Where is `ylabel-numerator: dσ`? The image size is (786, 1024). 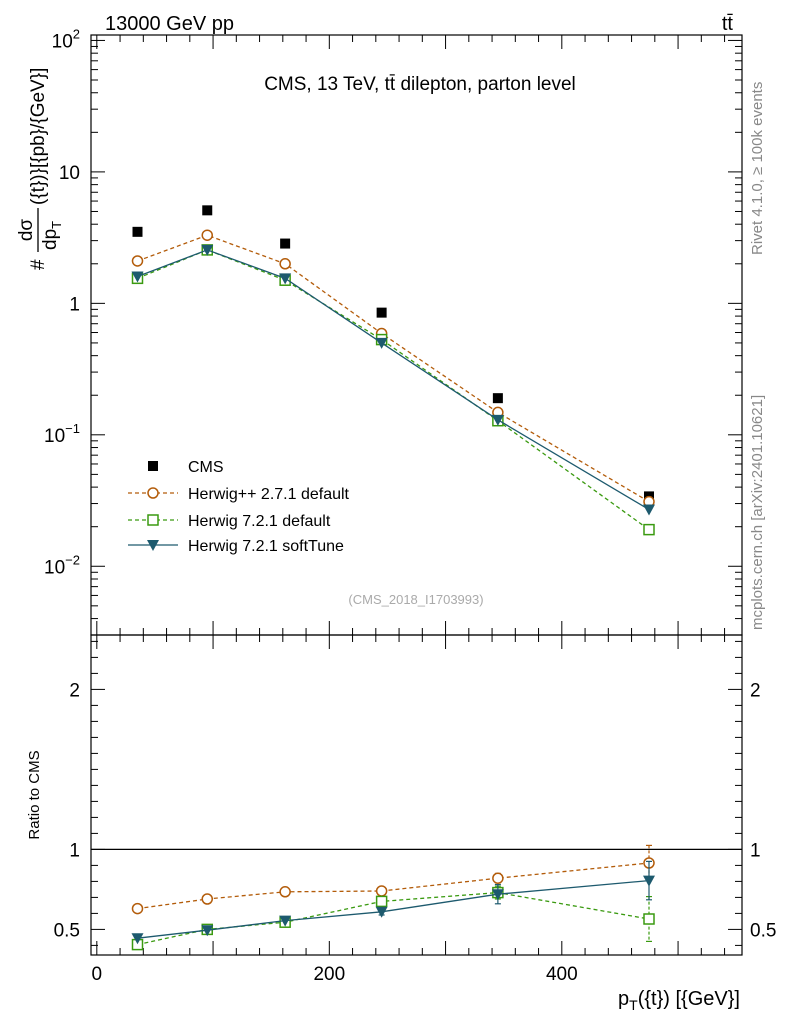 ylabel-numerator: dσ is located at coordinates (26, 230).